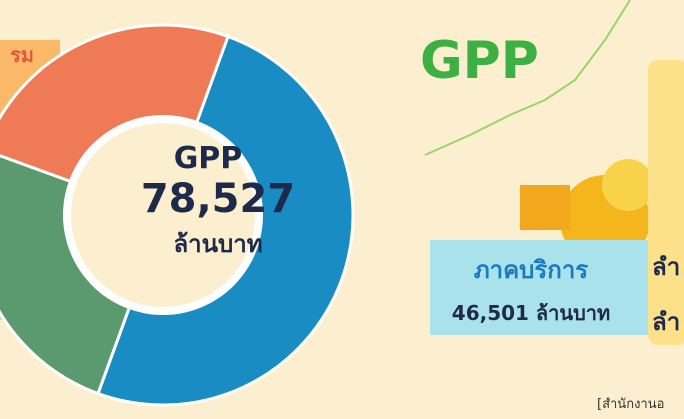  Describe the element at coordinates (217, 244) in the screenshot. I see `center-unit: ล้านบาท` at that location.